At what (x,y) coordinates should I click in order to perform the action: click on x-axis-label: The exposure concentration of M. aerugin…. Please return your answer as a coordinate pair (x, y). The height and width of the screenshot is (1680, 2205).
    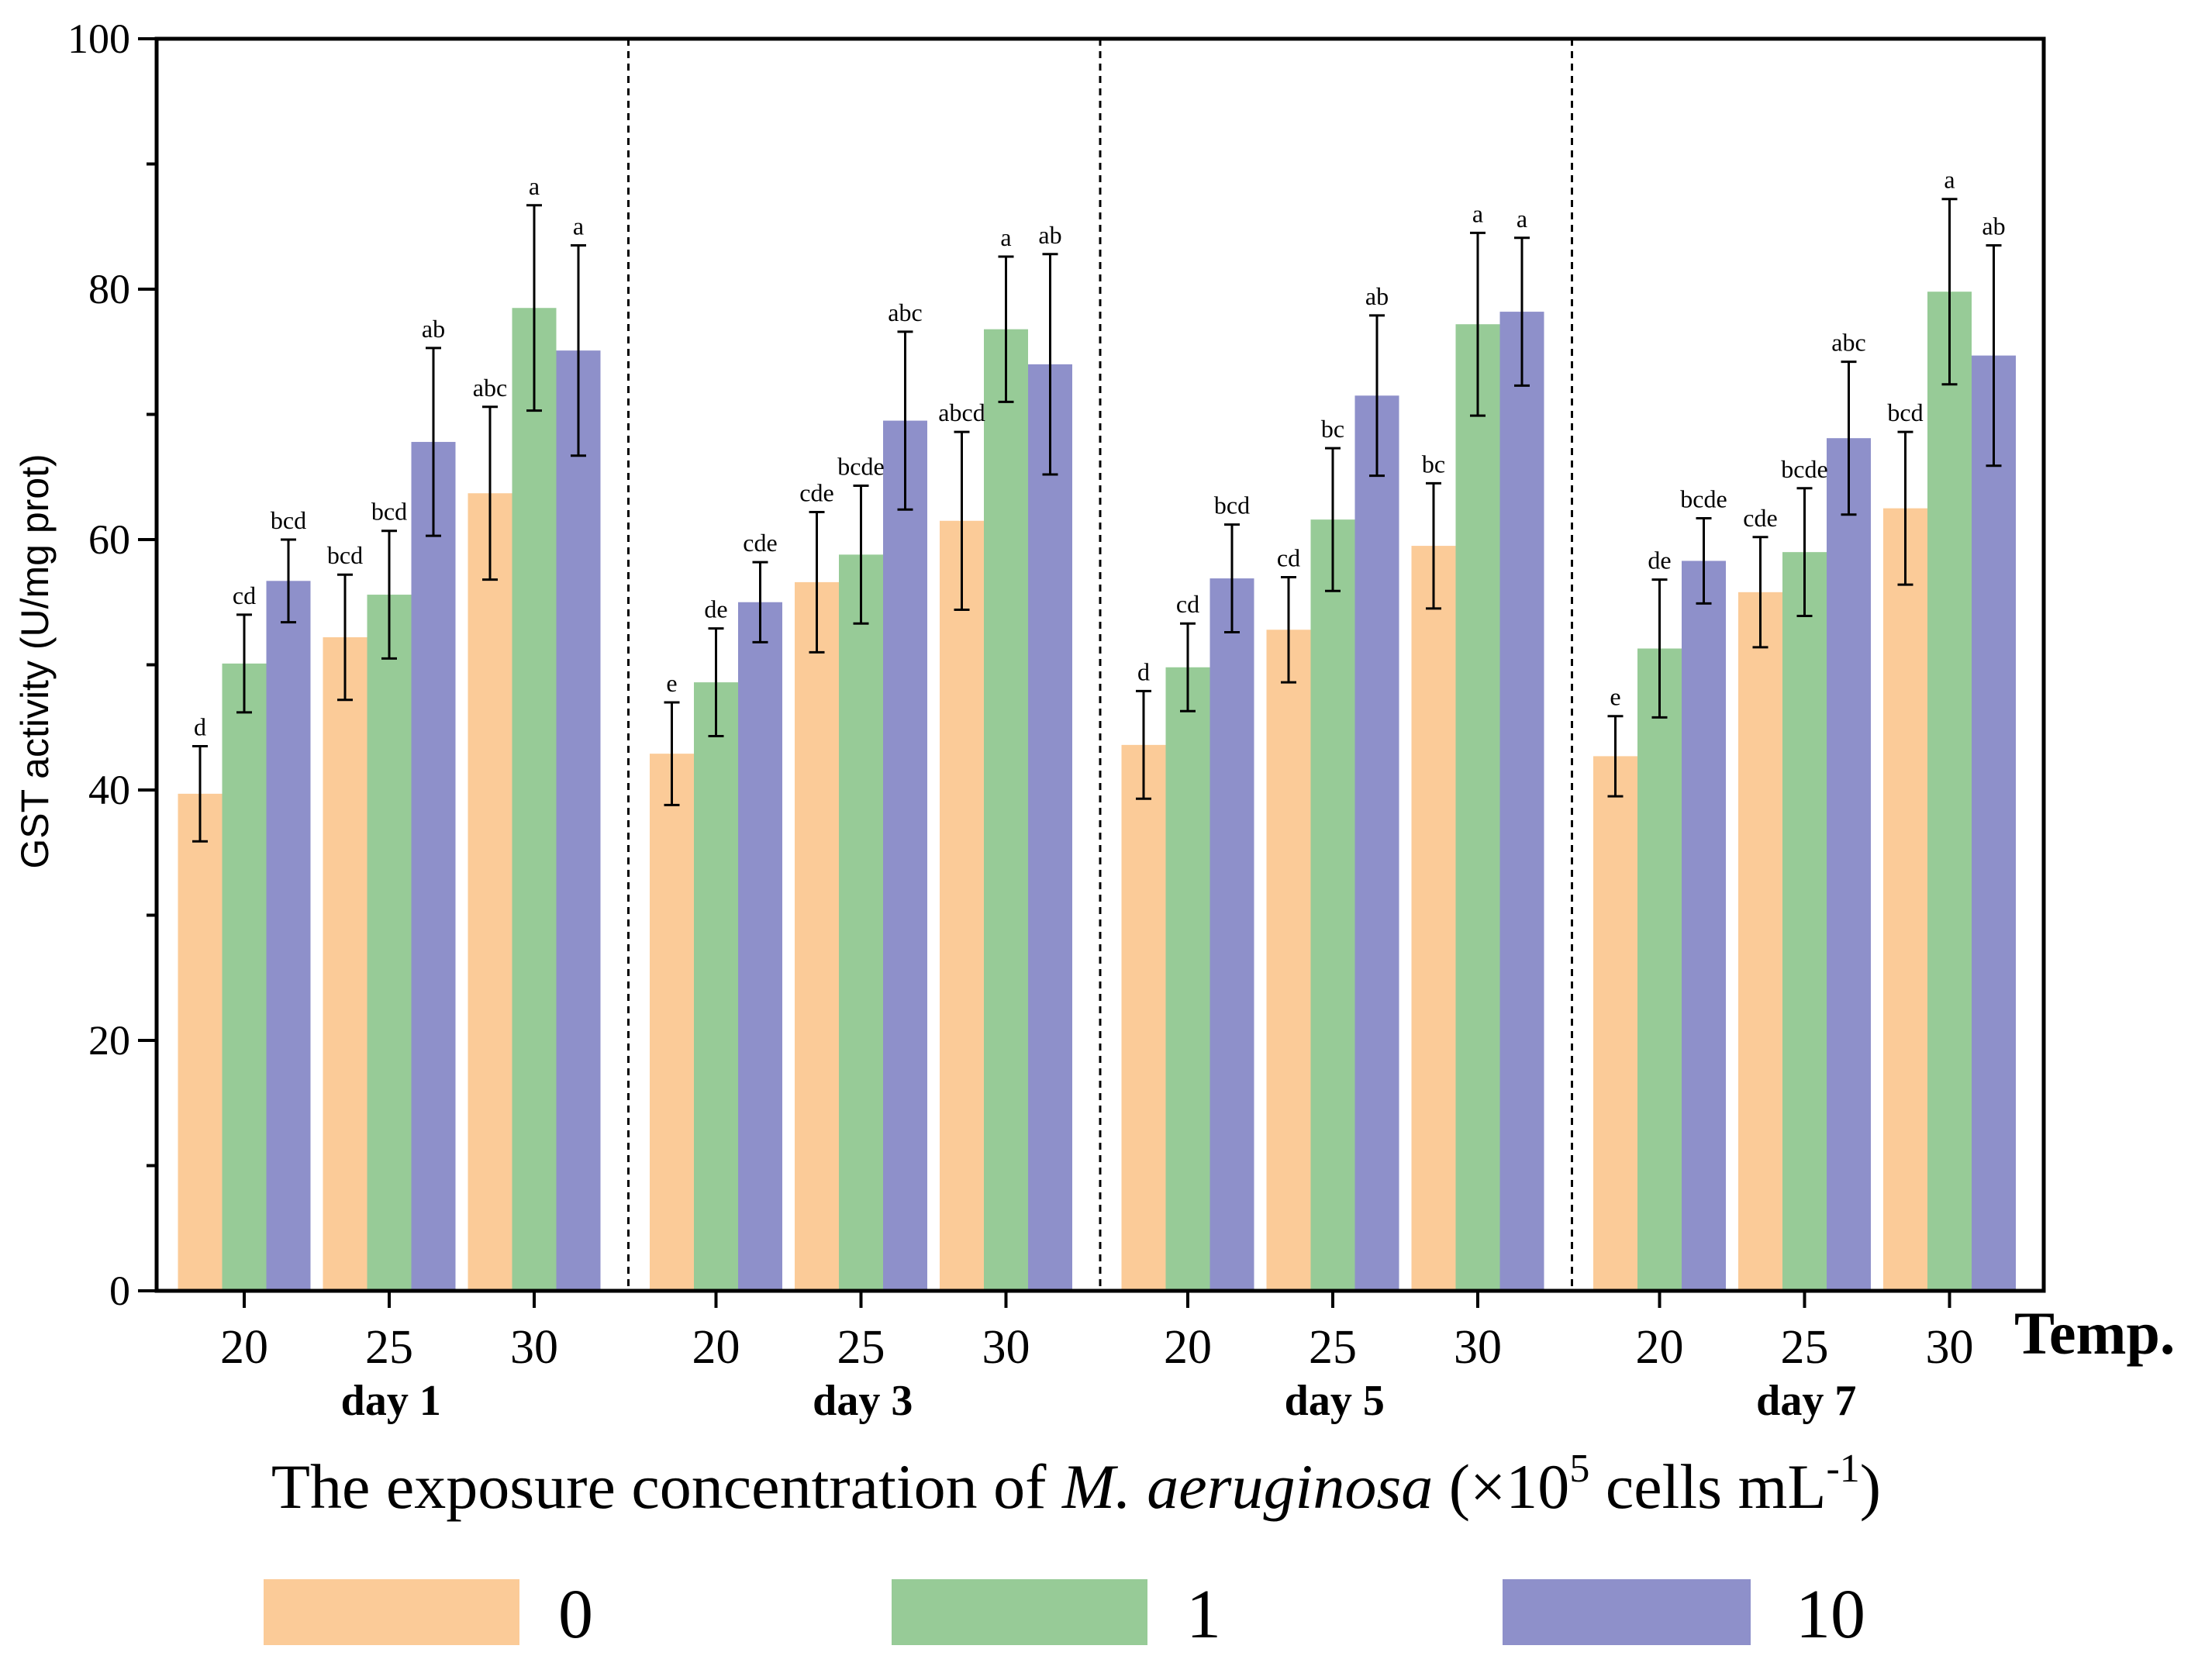
    Looking at the image, I should click on (1076, 1485).